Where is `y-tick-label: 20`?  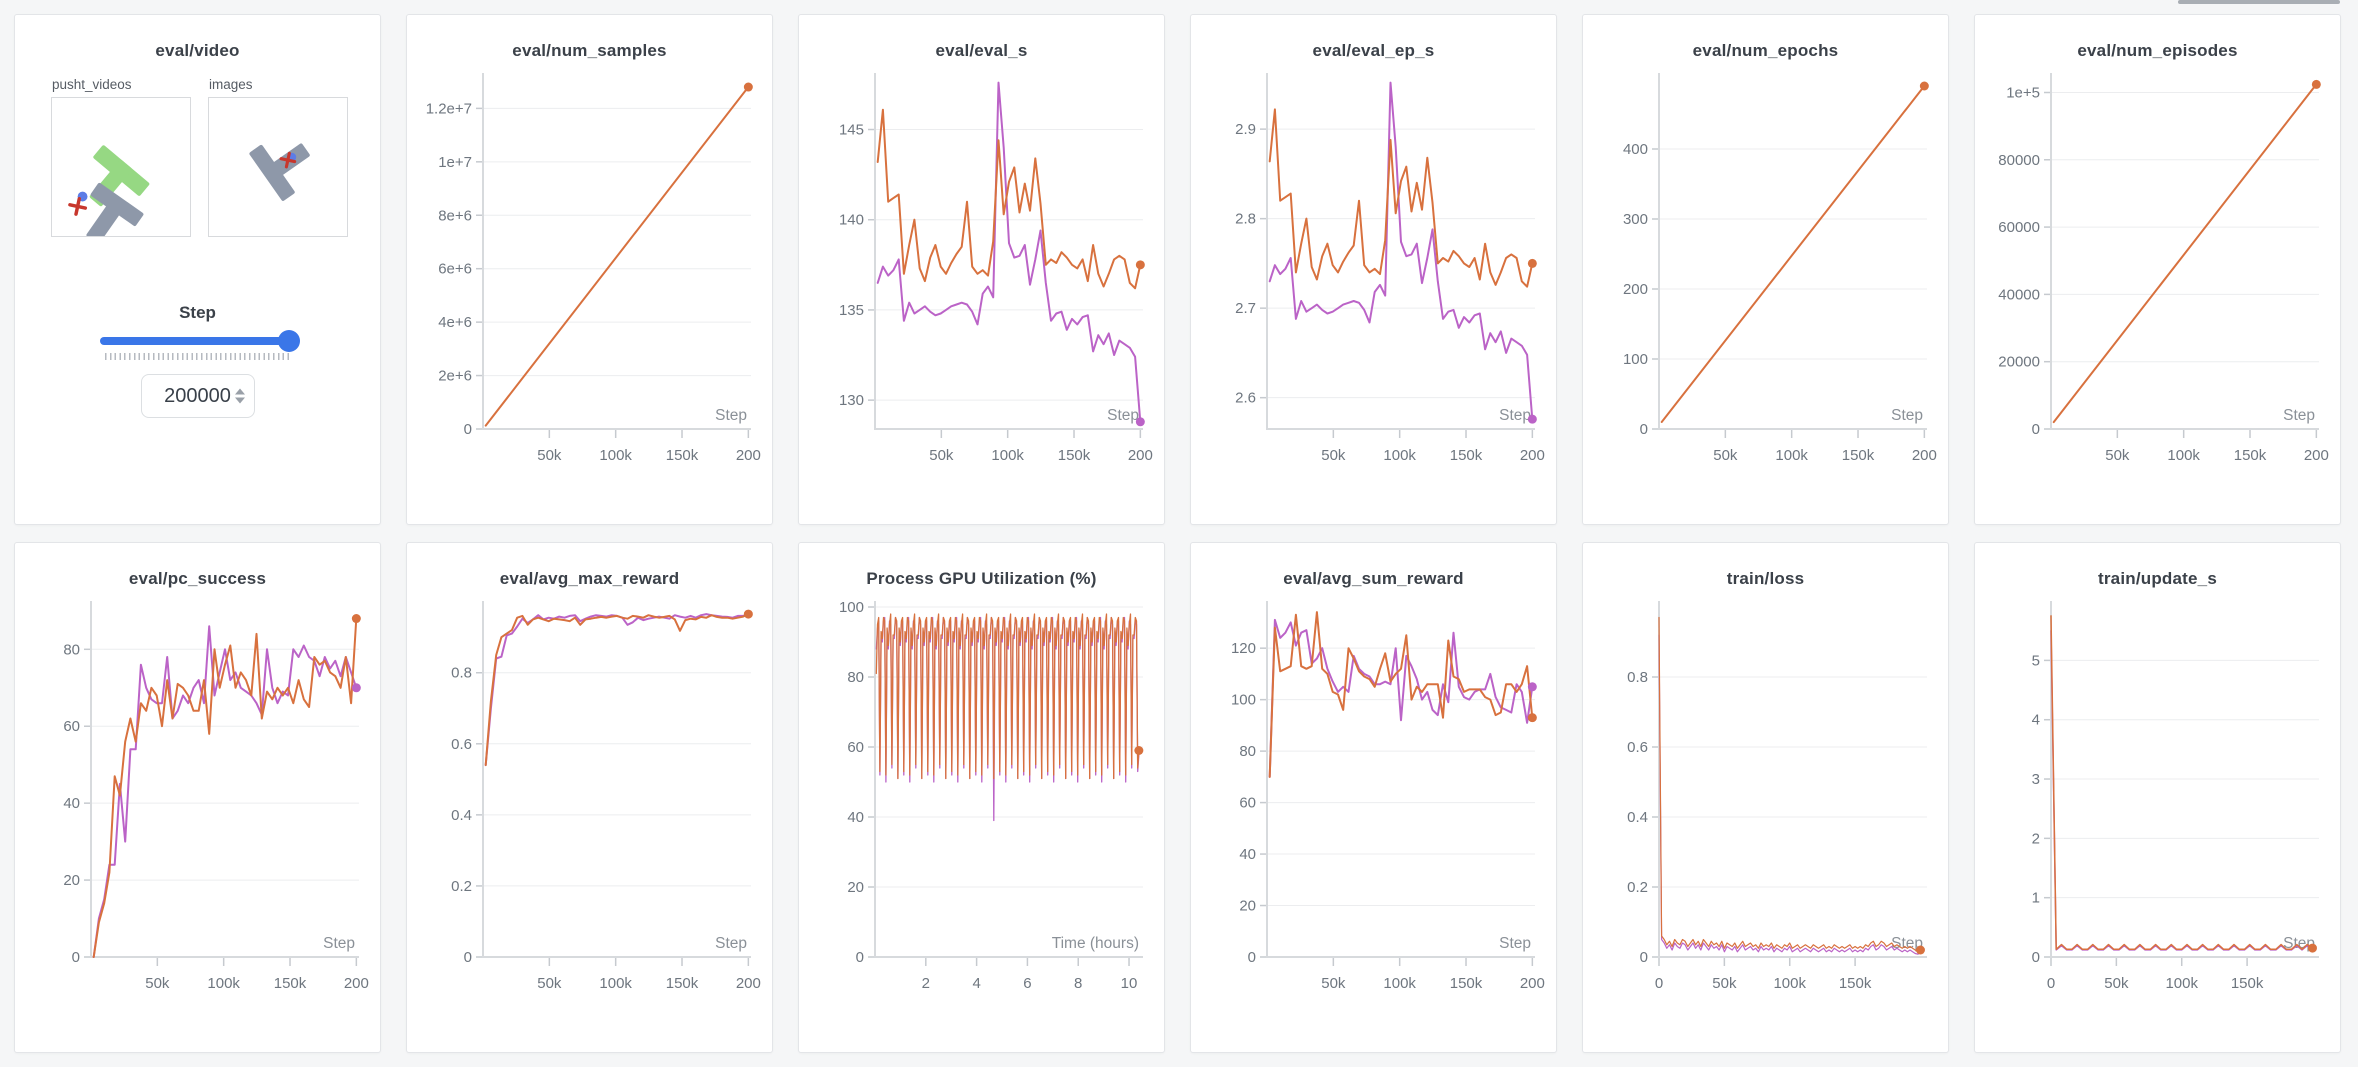
y-tick-label: 20 is located at coordinates (855, 887).